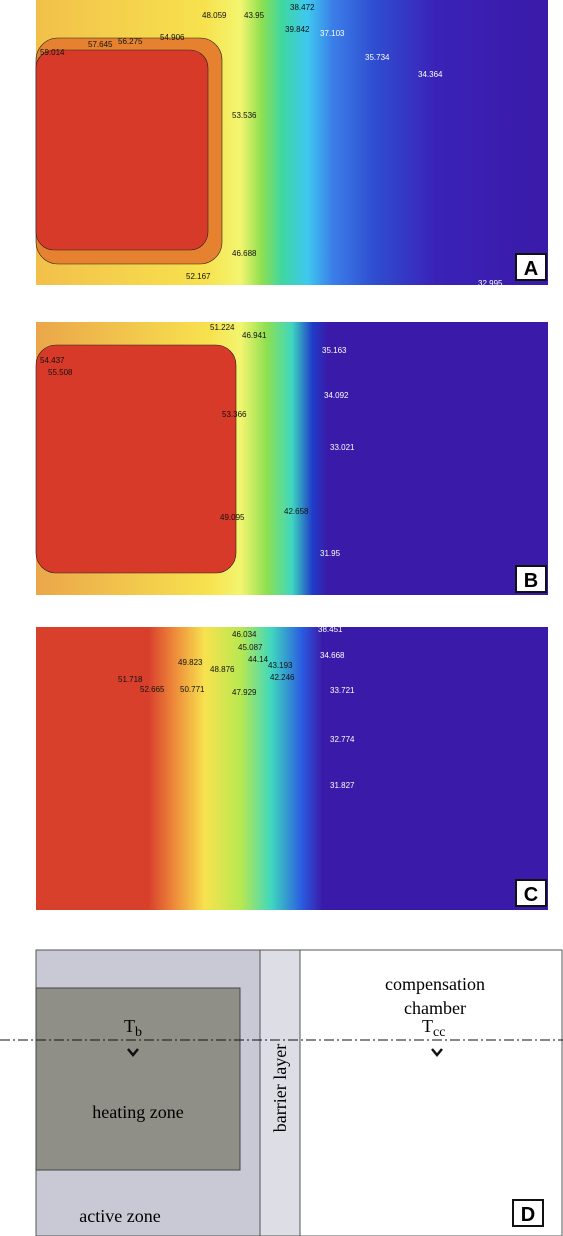  What do you see at coordinates (342, 447) in the screenshot?
I see `contour-label: 33.021` at bounding box center [342, 447].